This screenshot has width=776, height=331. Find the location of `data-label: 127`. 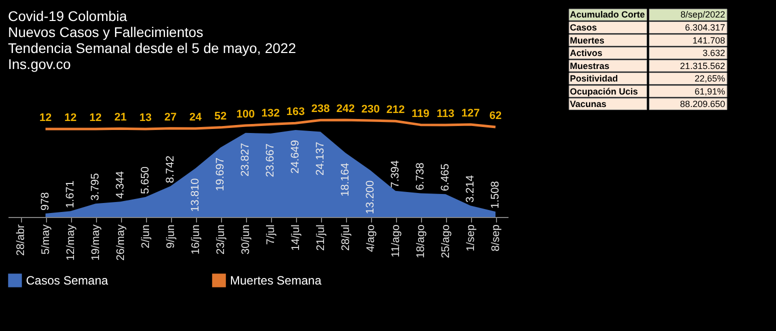

data-label: 127 is located at coordinates (470, 114).